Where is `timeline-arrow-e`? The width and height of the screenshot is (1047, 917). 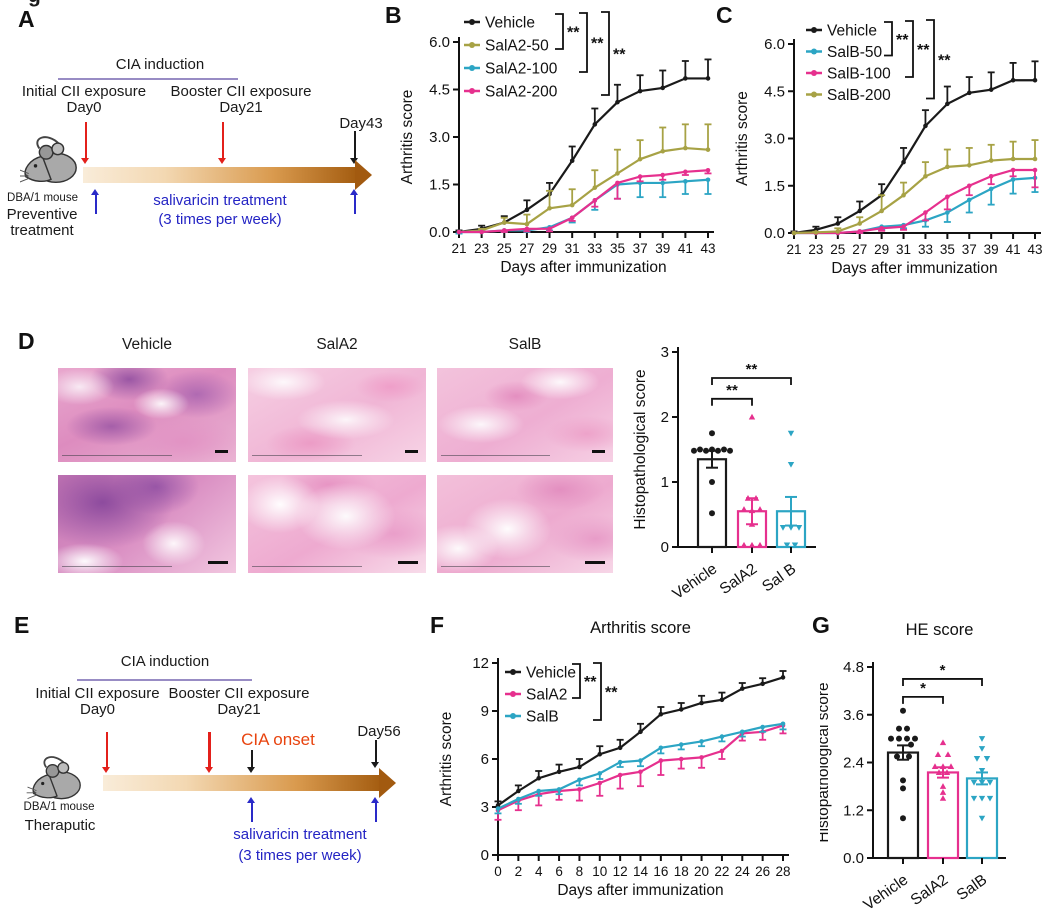 timeline-arrow-e is located at coordinates (241, 783).